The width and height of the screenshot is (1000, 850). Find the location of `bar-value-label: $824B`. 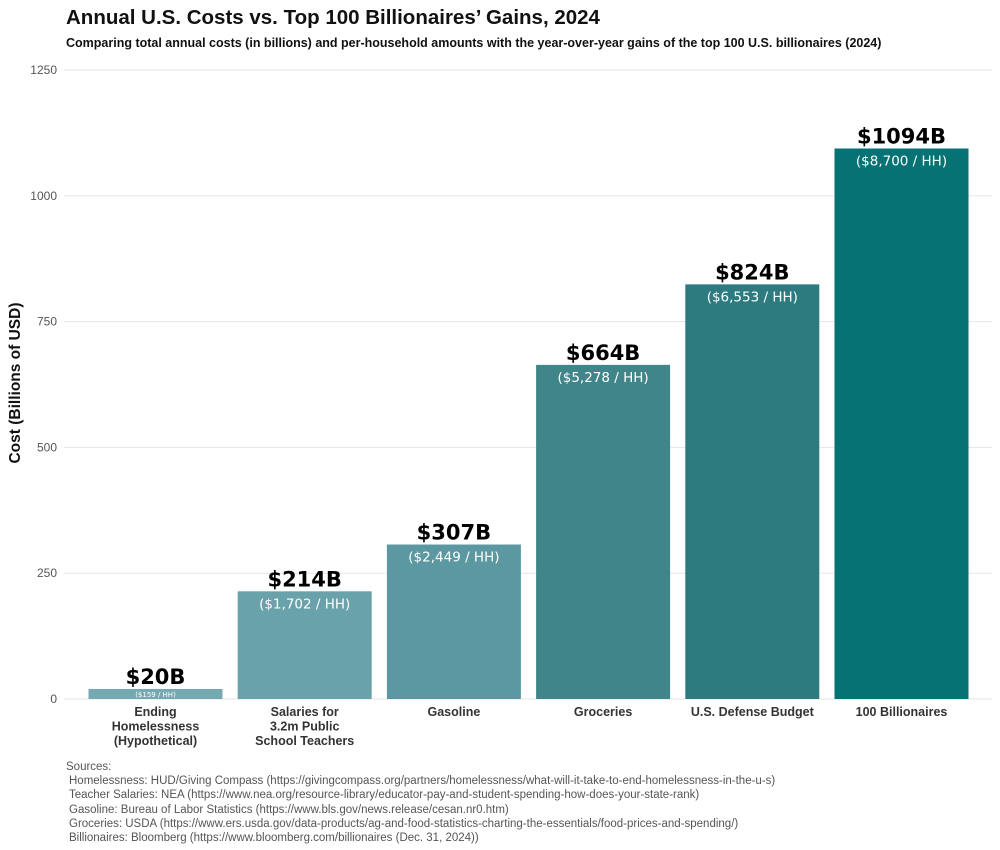

bar-value-label: $824B is located at coordinates (752, 272).